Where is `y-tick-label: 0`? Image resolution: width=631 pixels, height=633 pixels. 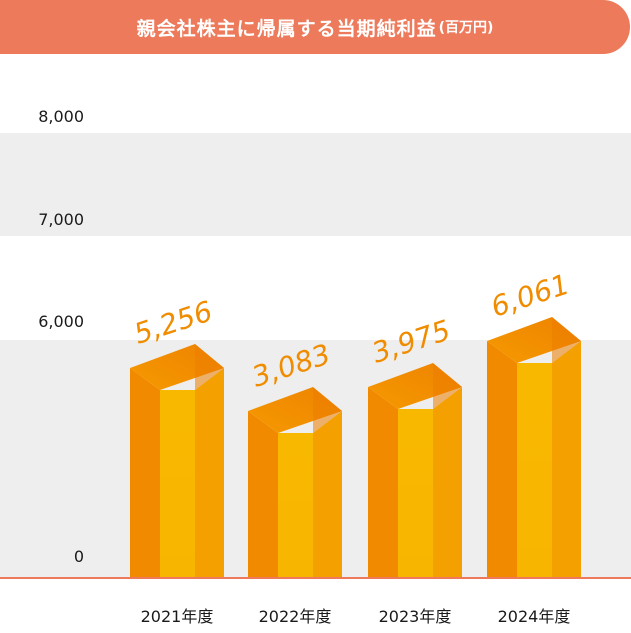 y-tick-label: 0 is located at coordinates (78, 556).